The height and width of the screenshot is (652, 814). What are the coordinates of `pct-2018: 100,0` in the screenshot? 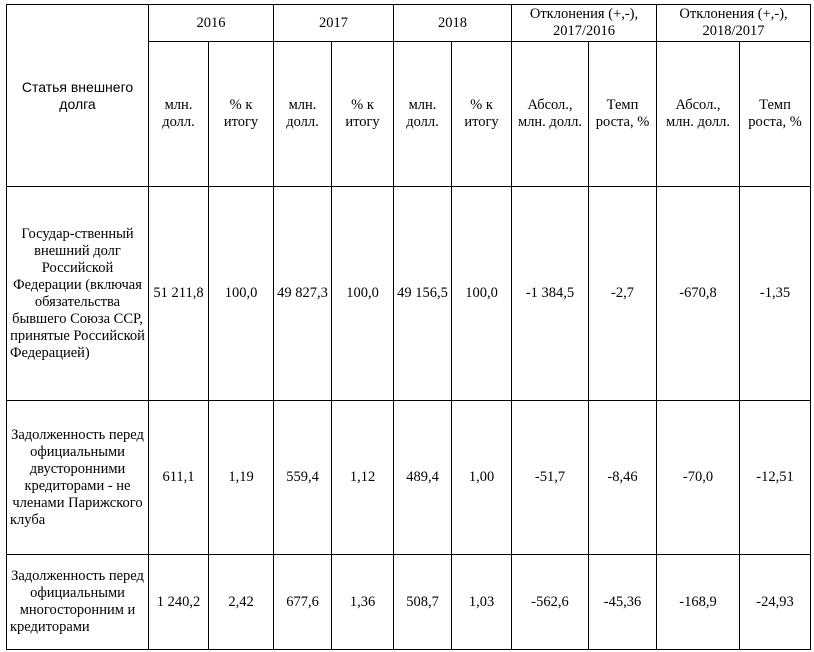 It's located at (481, 293).